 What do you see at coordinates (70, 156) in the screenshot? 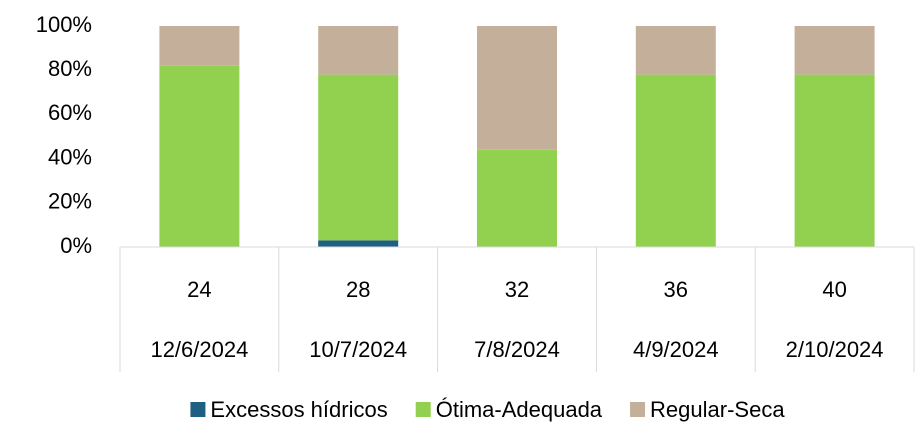
I see `y-tick-label: 40%` at bounding box center [70, 156].